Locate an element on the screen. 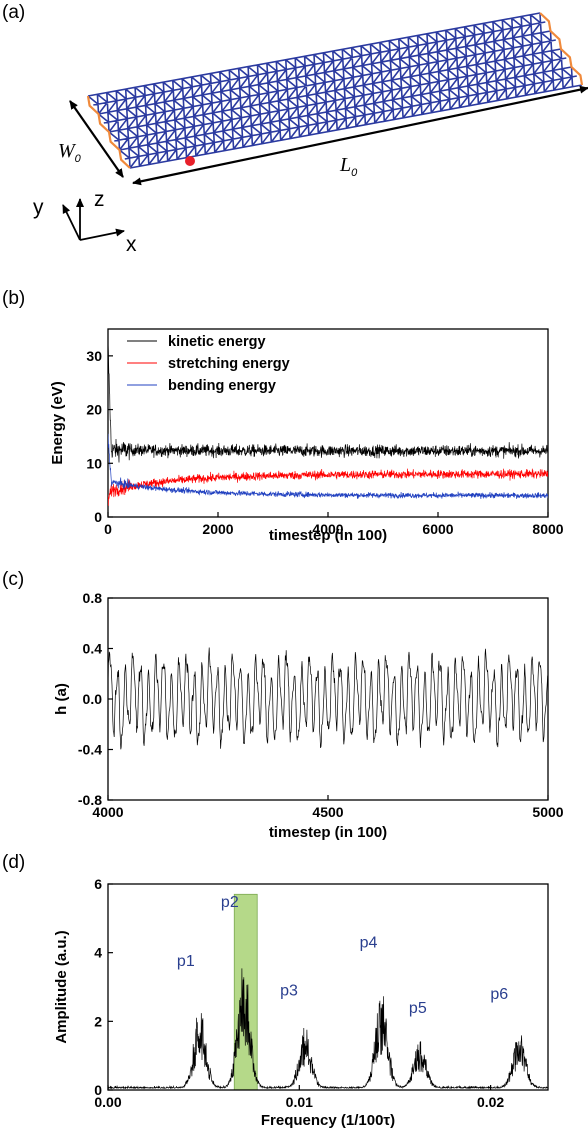  fixed-atom-marker is located at coordinates (190, 161).